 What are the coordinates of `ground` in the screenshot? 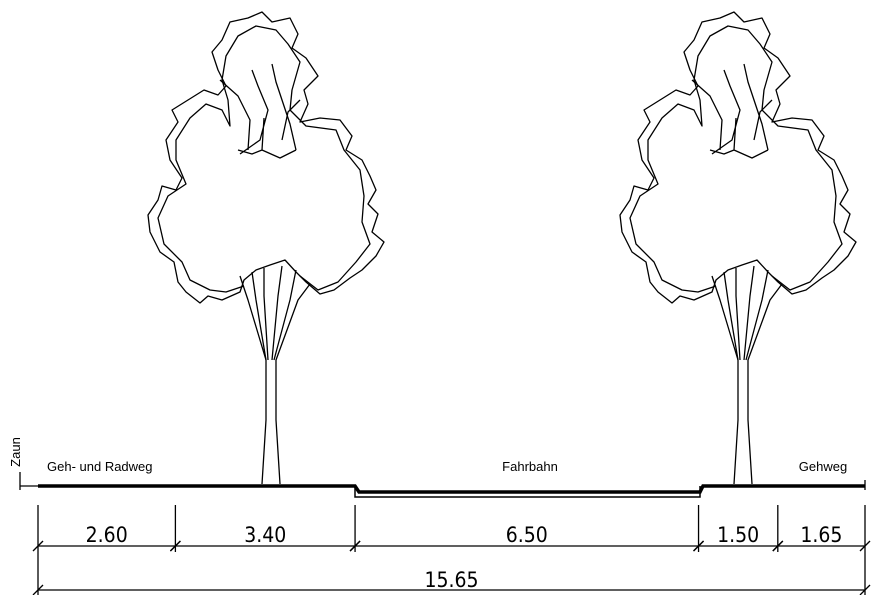 It's located at (452, 489).